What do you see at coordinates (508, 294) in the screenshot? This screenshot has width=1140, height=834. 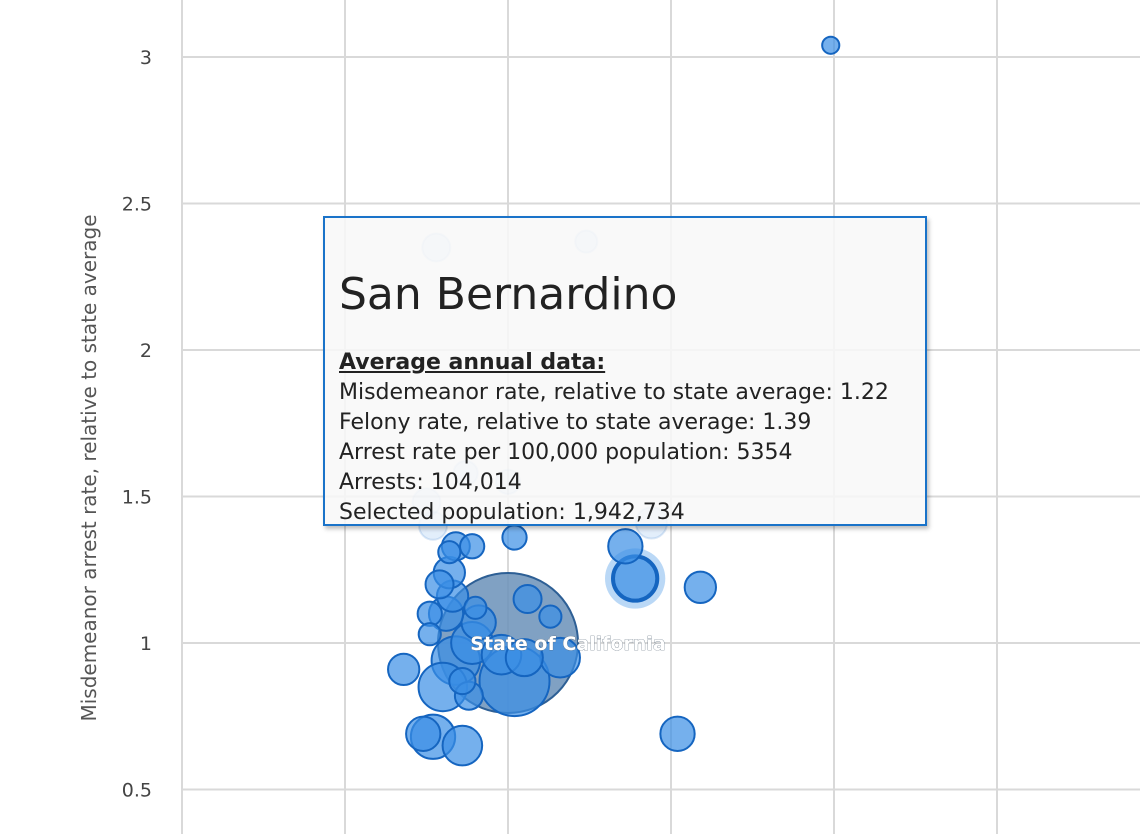 I see `tooltip-title: San Bernardino` at bounding box center [508, 294].